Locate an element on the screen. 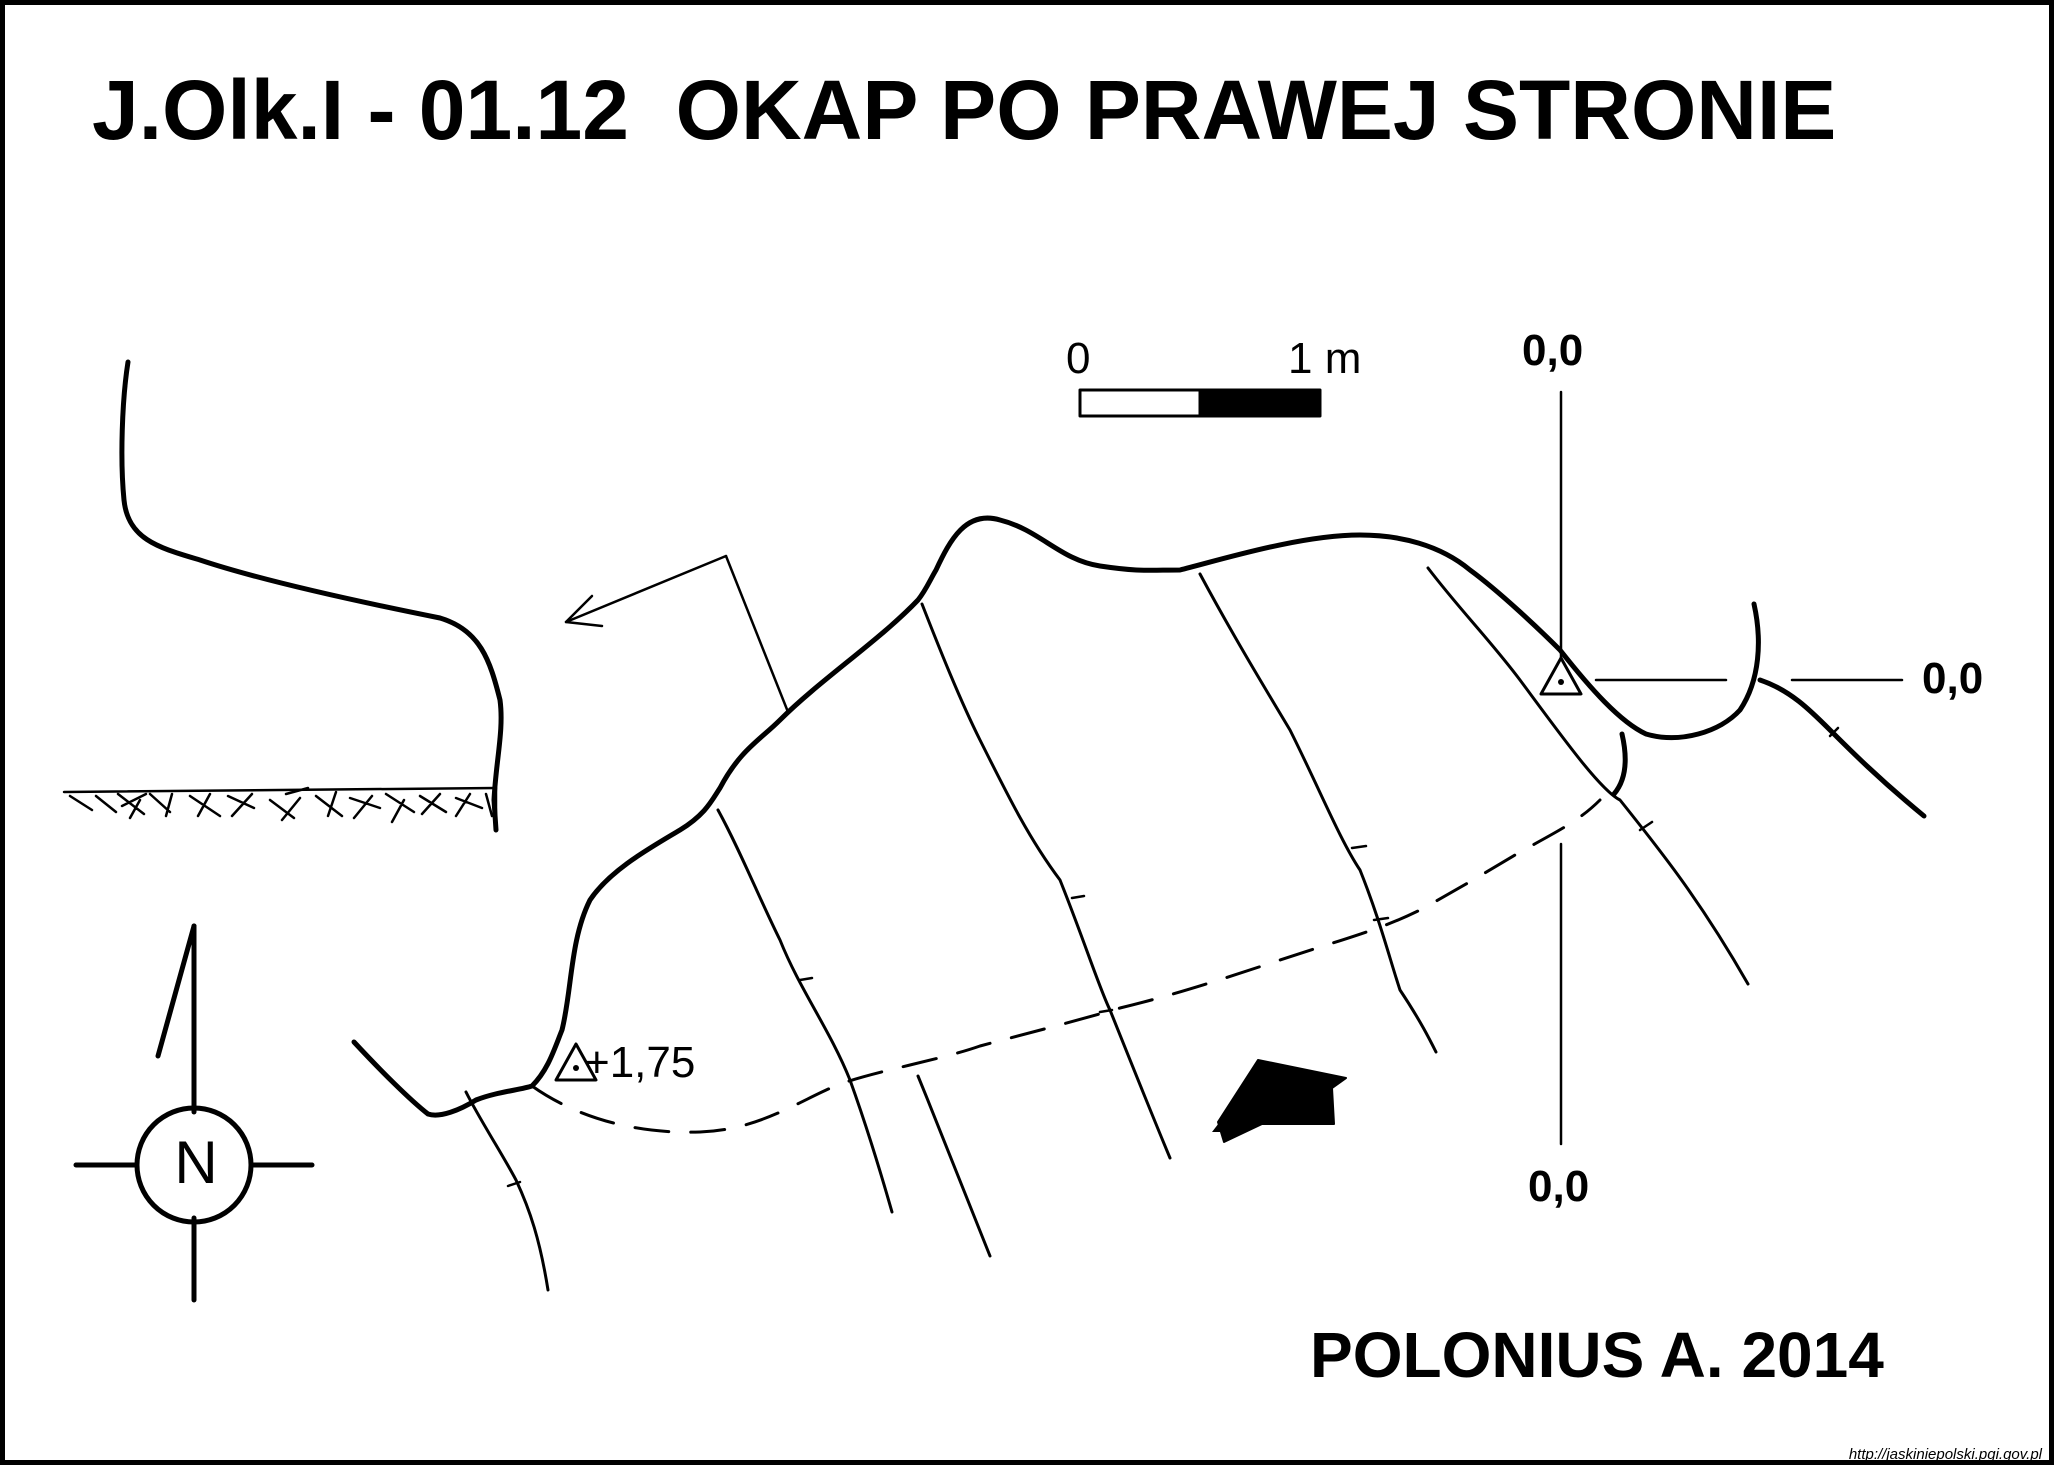  section-label-bottom: 0,0 is located at coordinates (1559, 1186).